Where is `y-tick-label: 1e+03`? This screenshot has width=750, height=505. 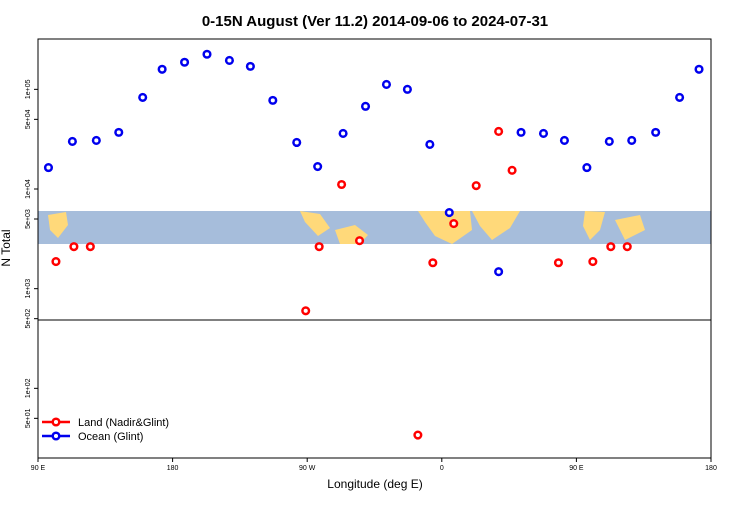
y-tick-label: 1e+03 is located at coordinates (28, 289).